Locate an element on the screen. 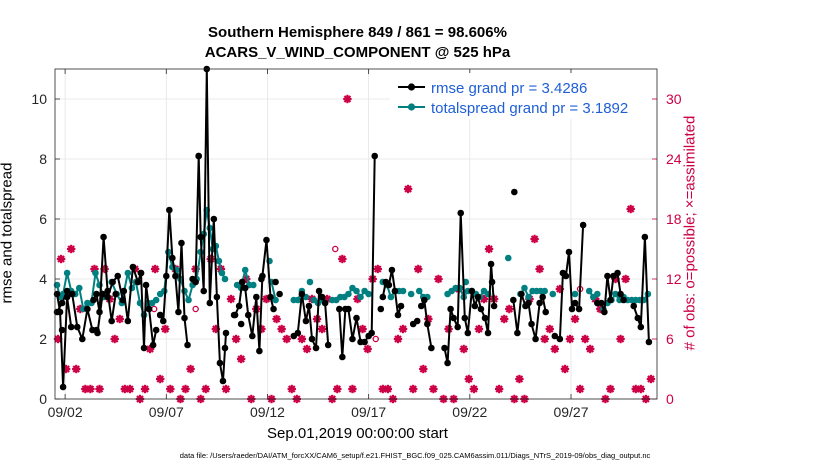 The image size is (830, 470). obs-possible-marker is located at coordinates (195, 309).